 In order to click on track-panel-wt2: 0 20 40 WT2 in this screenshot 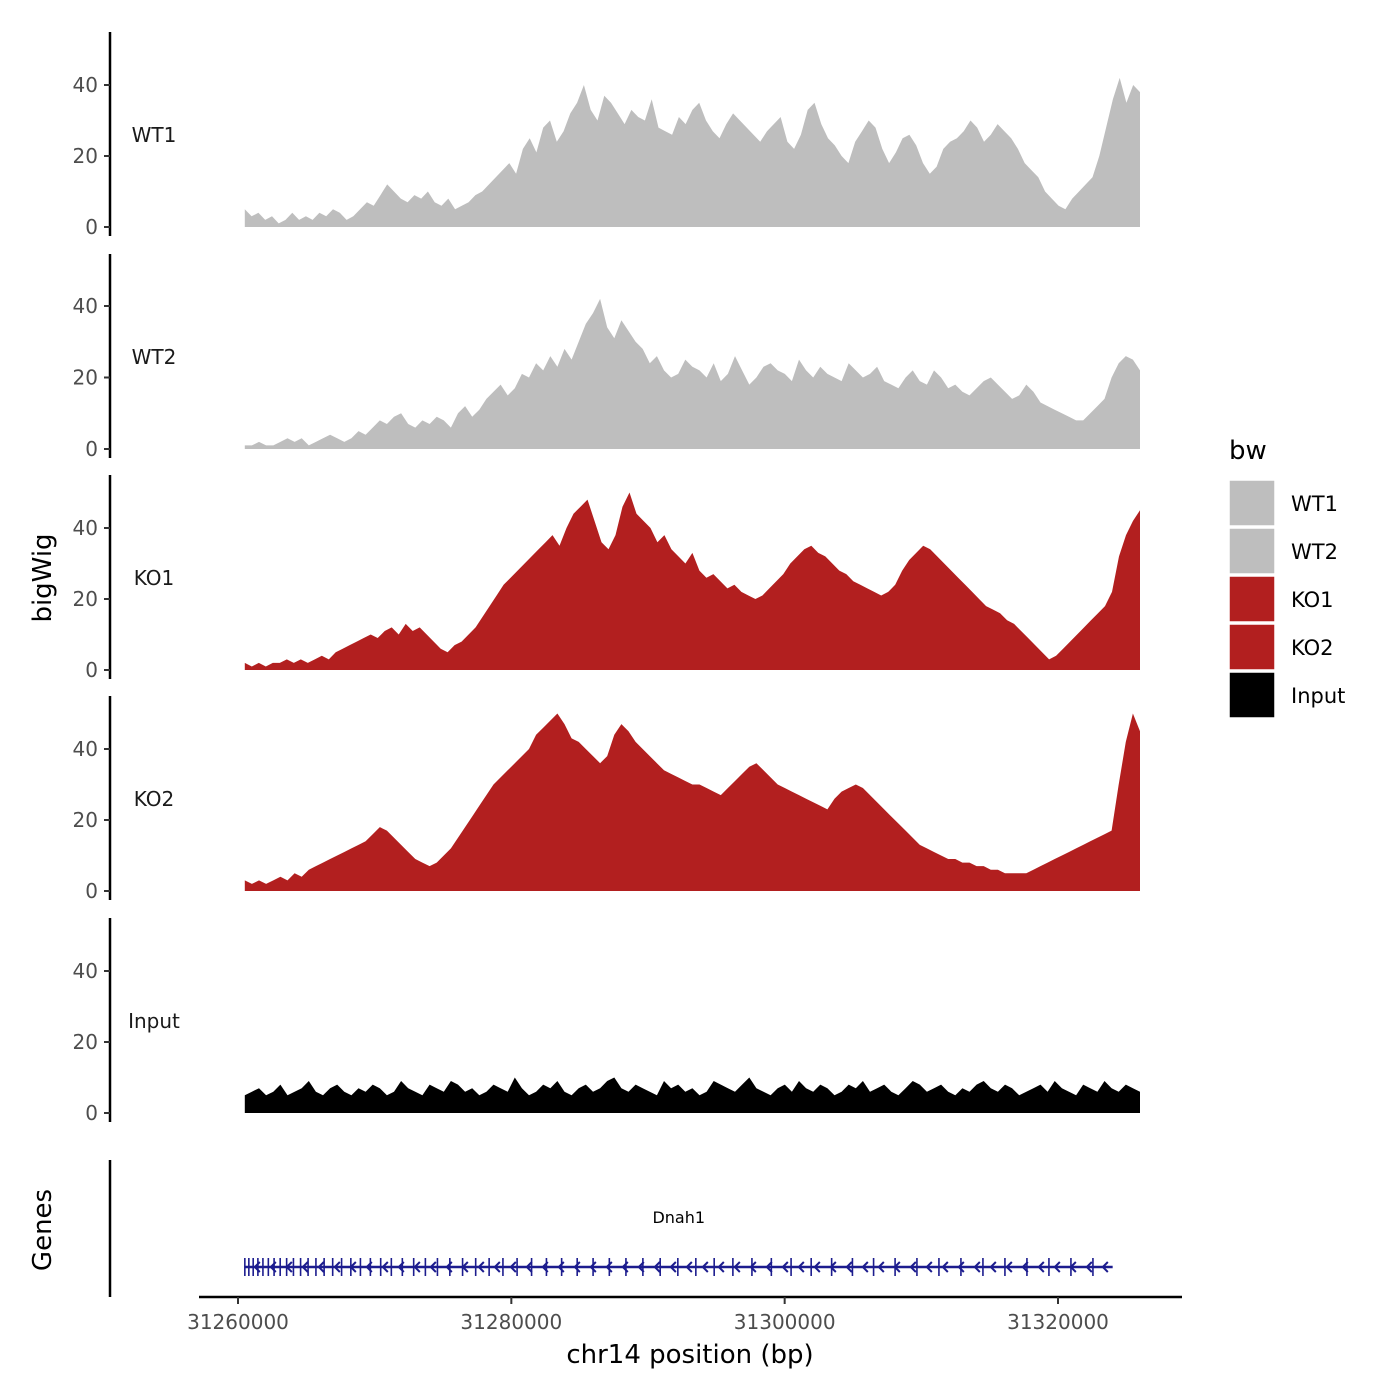, I will do `click(607, 357)`.